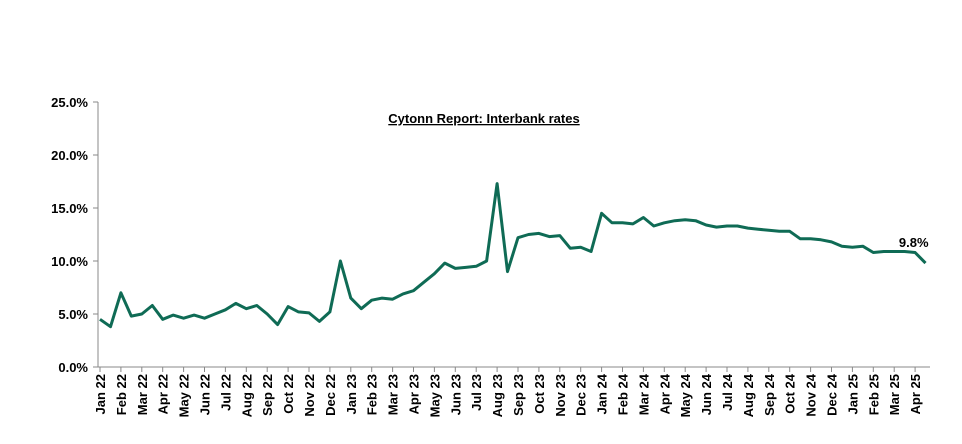 The height and width of the screenshot is (444, 962). What do you see at coordinates (142, 394) in the screenshot?
I see `x-tick-label: Mar 22` at bounding box center [142, 394].